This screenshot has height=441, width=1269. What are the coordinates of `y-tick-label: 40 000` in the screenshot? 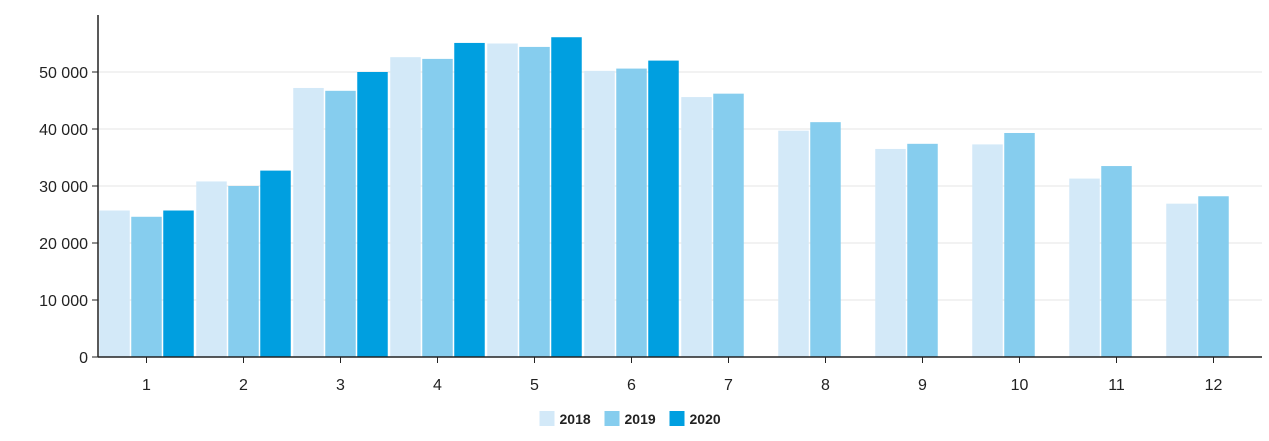 It's located at (63, 130).